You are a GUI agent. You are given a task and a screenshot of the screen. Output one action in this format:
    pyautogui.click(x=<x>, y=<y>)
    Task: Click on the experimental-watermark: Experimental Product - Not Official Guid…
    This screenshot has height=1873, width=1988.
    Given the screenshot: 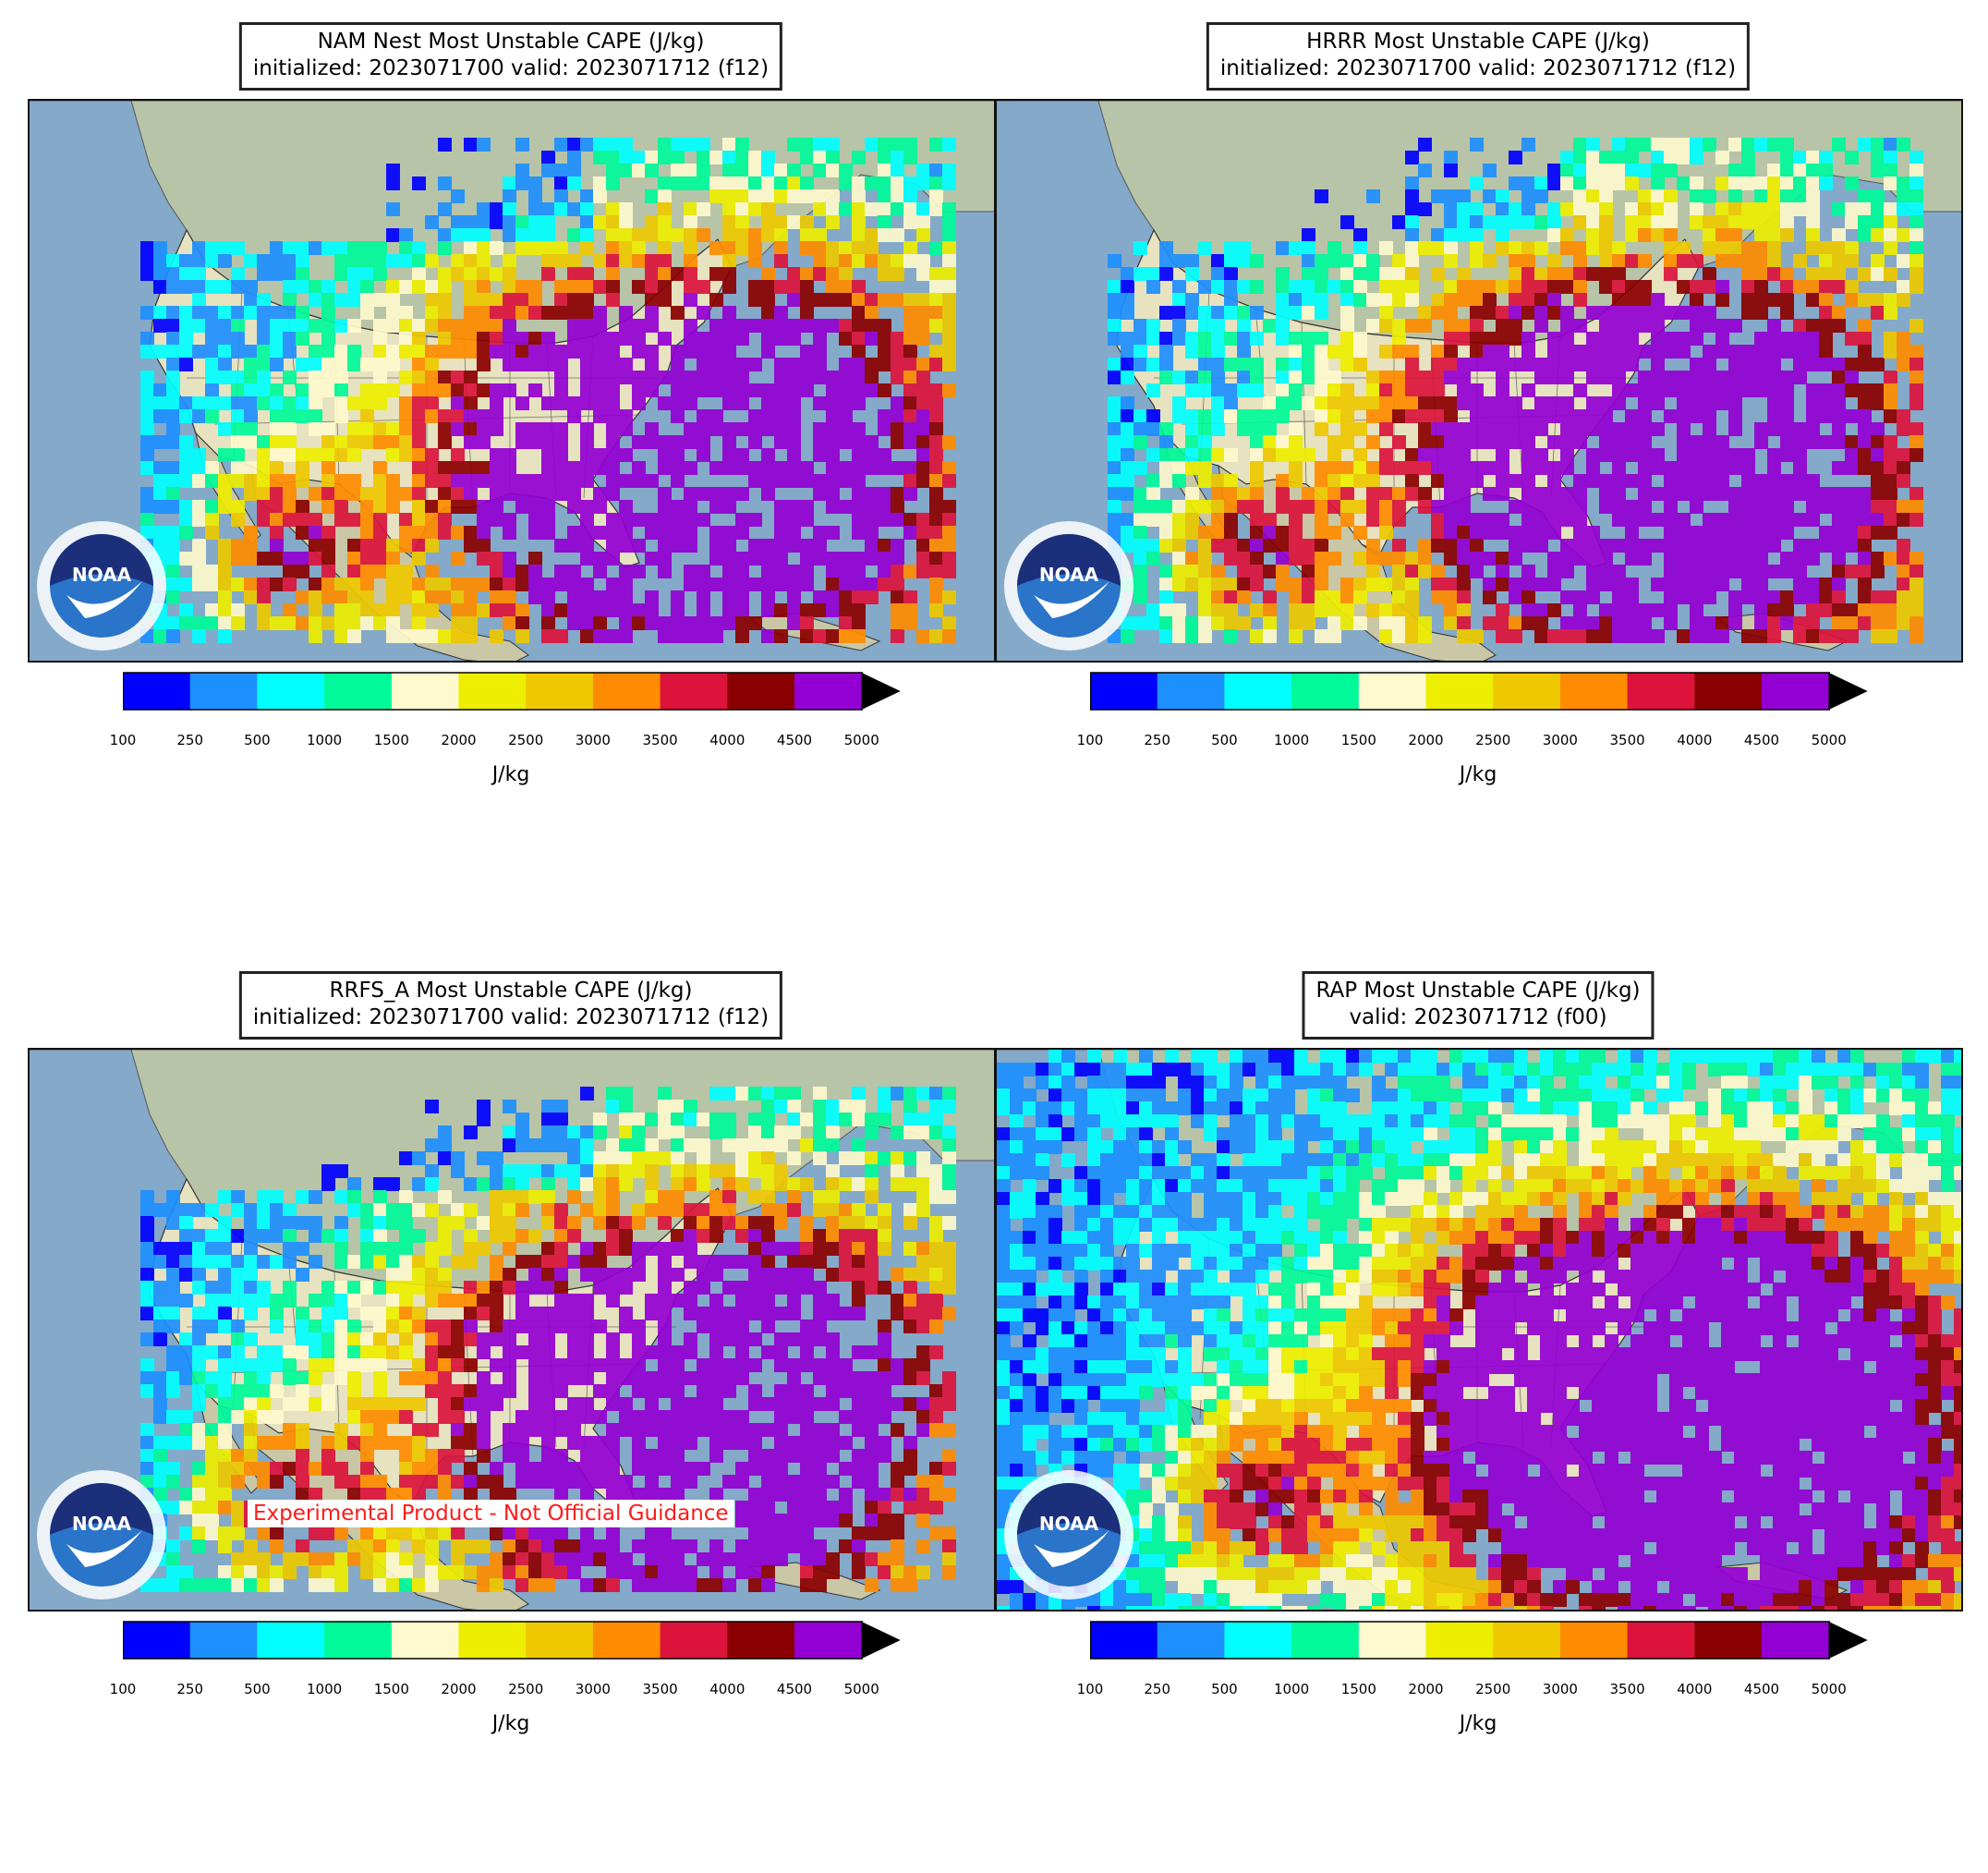 What is the action you would take?
    pyautogui.click(x=491, y=1514)
    